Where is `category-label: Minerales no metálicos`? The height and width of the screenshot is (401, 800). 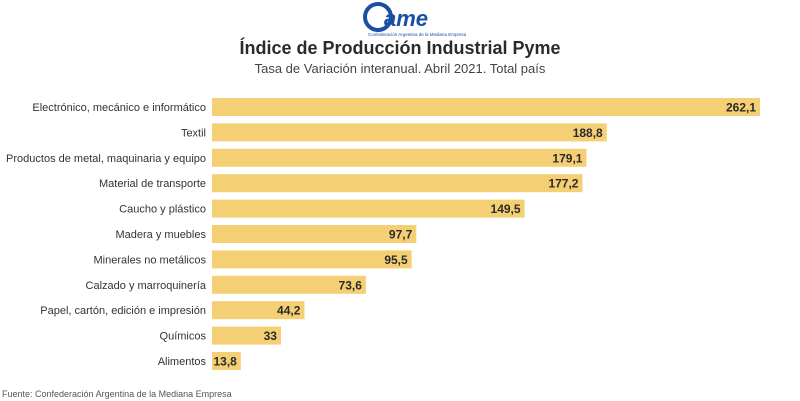 category-label: Minerales no metálicos is located at coordinates (150, 260).